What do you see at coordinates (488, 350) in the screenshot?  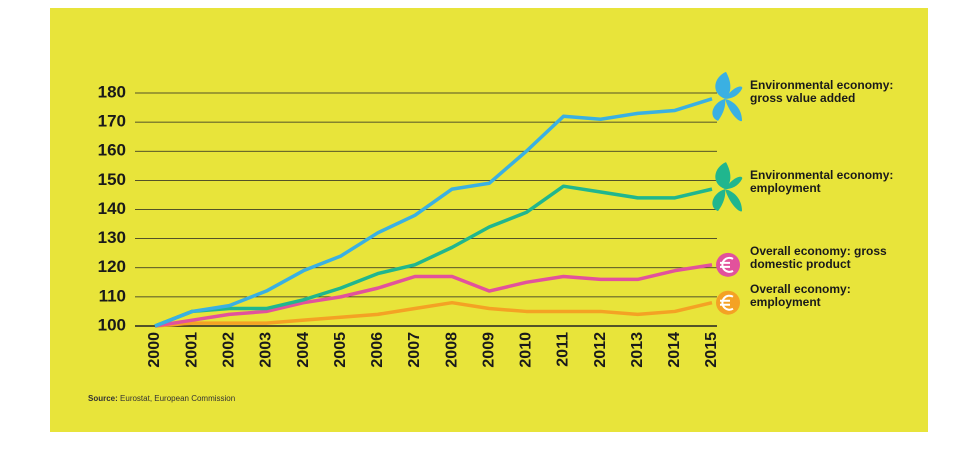 I see `x-tick-label: 2009` at bounding box center [488, 350].